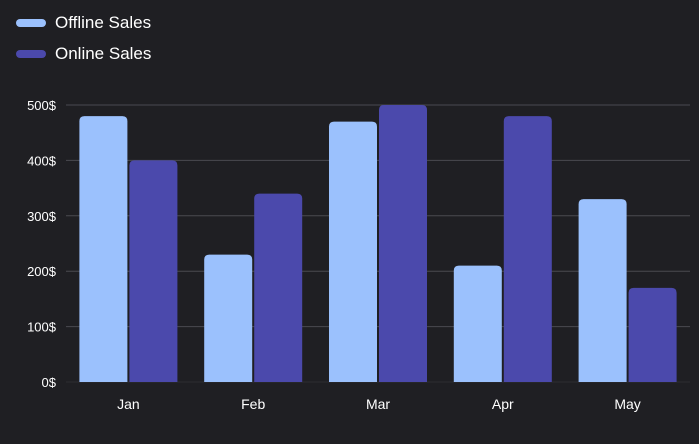  I want to click on y-tick-label: 500$, so click(42, 105).